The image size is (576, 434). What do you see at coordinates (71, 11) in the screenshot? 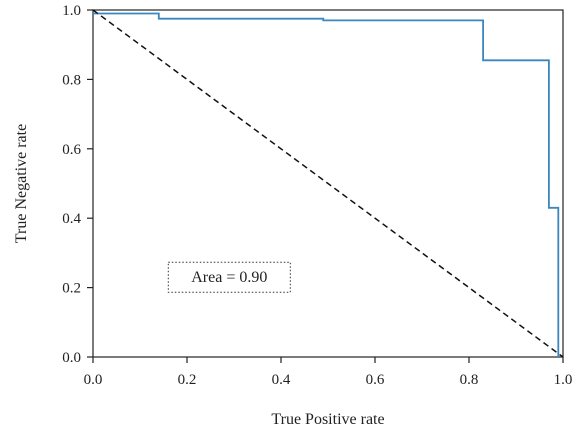
I see `y-tick-label: 1.0` at bounding box center [71, 11].